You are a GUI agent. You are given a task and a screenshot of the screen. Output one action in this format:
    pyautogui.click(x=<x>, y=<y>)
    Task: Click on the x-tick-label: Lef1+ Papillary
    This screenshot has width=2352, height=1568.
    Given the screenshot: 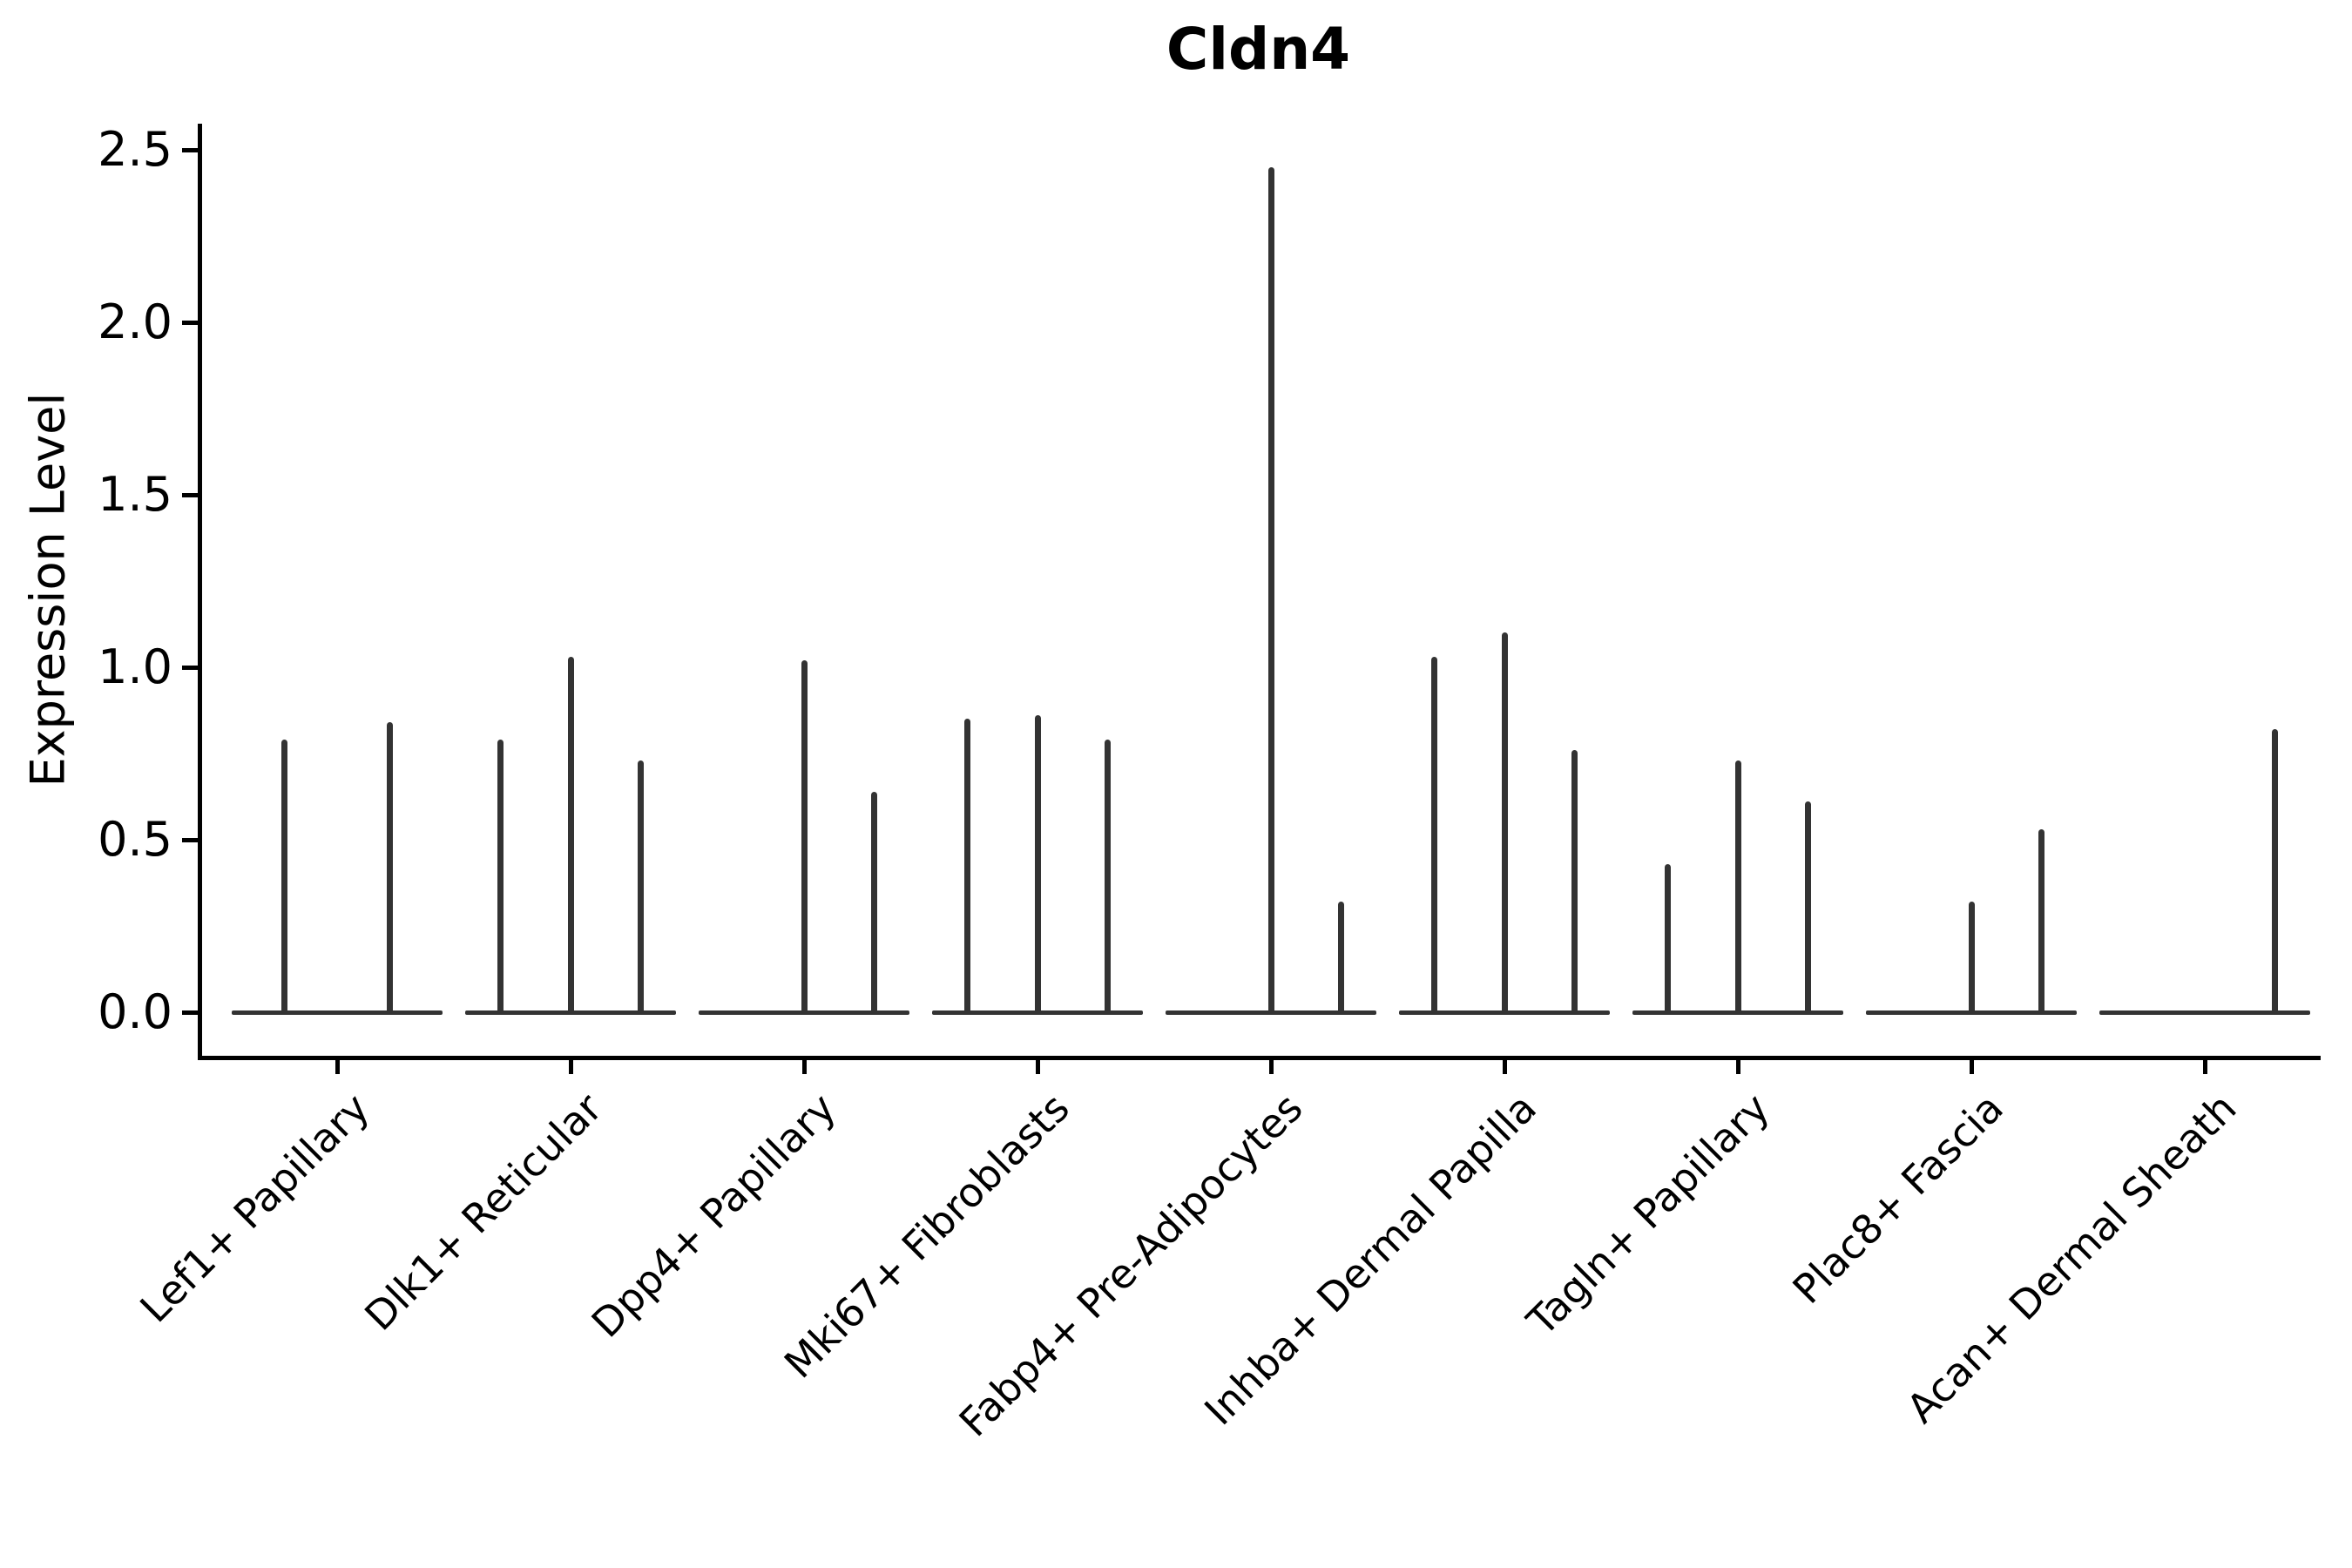 What is the action you would take?
    pyautogui.click(x=254, y=1208)
    